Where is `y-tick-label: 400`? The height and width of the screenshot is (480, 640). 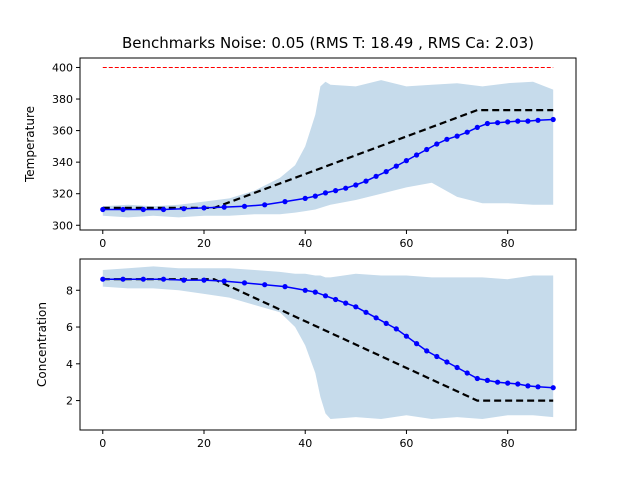 y-tick-label: 400 is located at coordinates (62, 67).